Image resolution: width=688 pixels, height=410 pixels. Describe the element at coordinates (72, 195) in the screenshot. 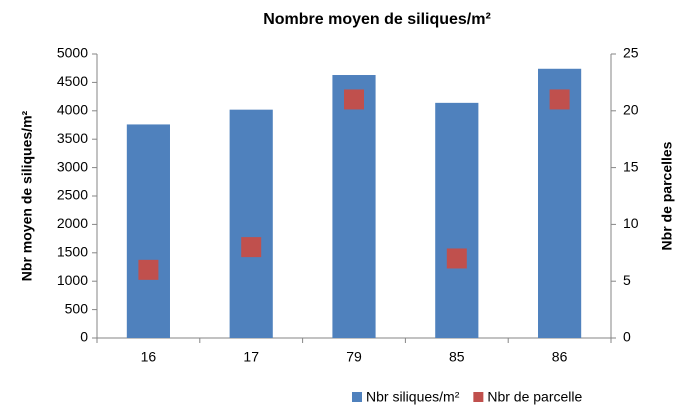

I see `y-tick-label: 2500` at that location.